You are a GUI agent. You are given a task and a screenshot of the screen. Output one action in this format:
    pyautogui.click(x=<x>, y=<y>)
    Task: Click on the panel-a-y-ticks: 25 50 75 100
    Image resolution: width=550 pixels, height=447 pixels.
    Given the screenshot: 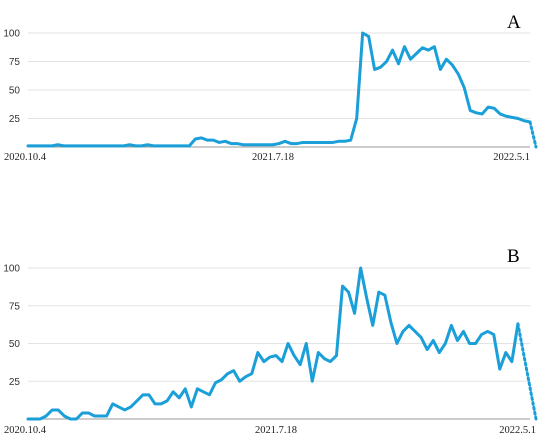 What is the action you would take?
    pyautogui.click(x=11, y=77)
    